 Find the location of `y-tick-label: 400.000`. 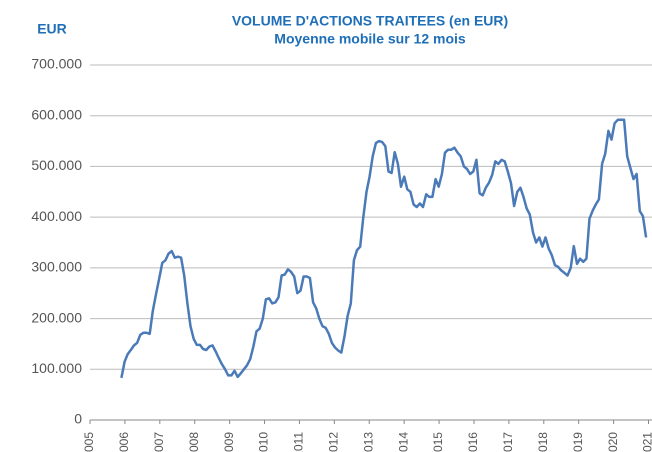

y-tick-label: 400.000 is located at coordinates (56, 216).